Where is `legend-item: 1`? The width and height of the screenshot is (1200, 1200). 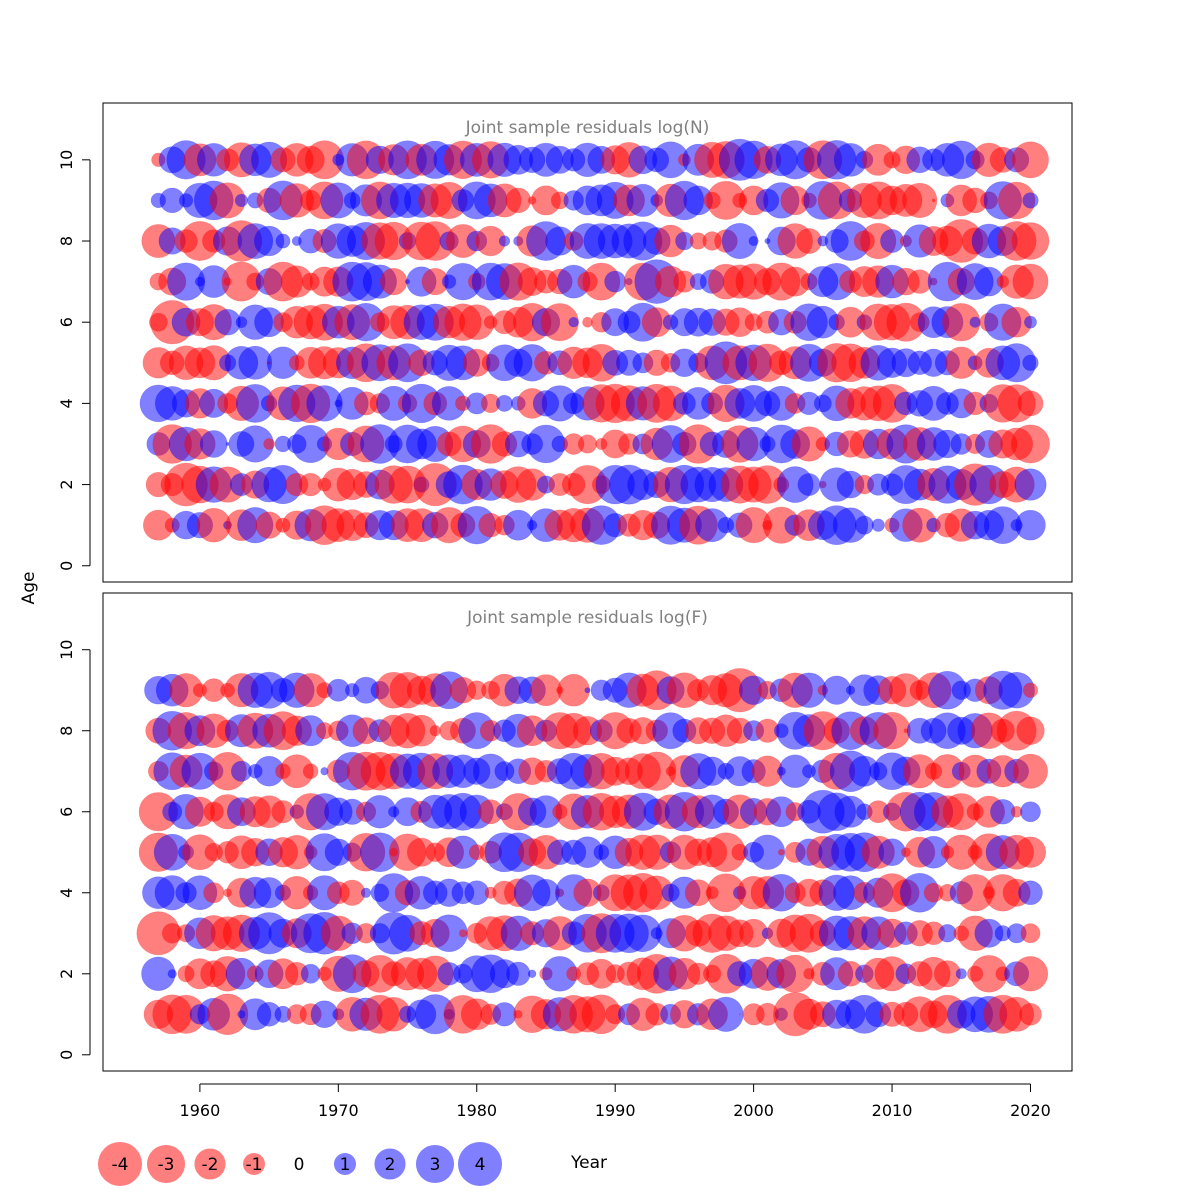 legend-item: 1 is located at coordinates (345, 1164).